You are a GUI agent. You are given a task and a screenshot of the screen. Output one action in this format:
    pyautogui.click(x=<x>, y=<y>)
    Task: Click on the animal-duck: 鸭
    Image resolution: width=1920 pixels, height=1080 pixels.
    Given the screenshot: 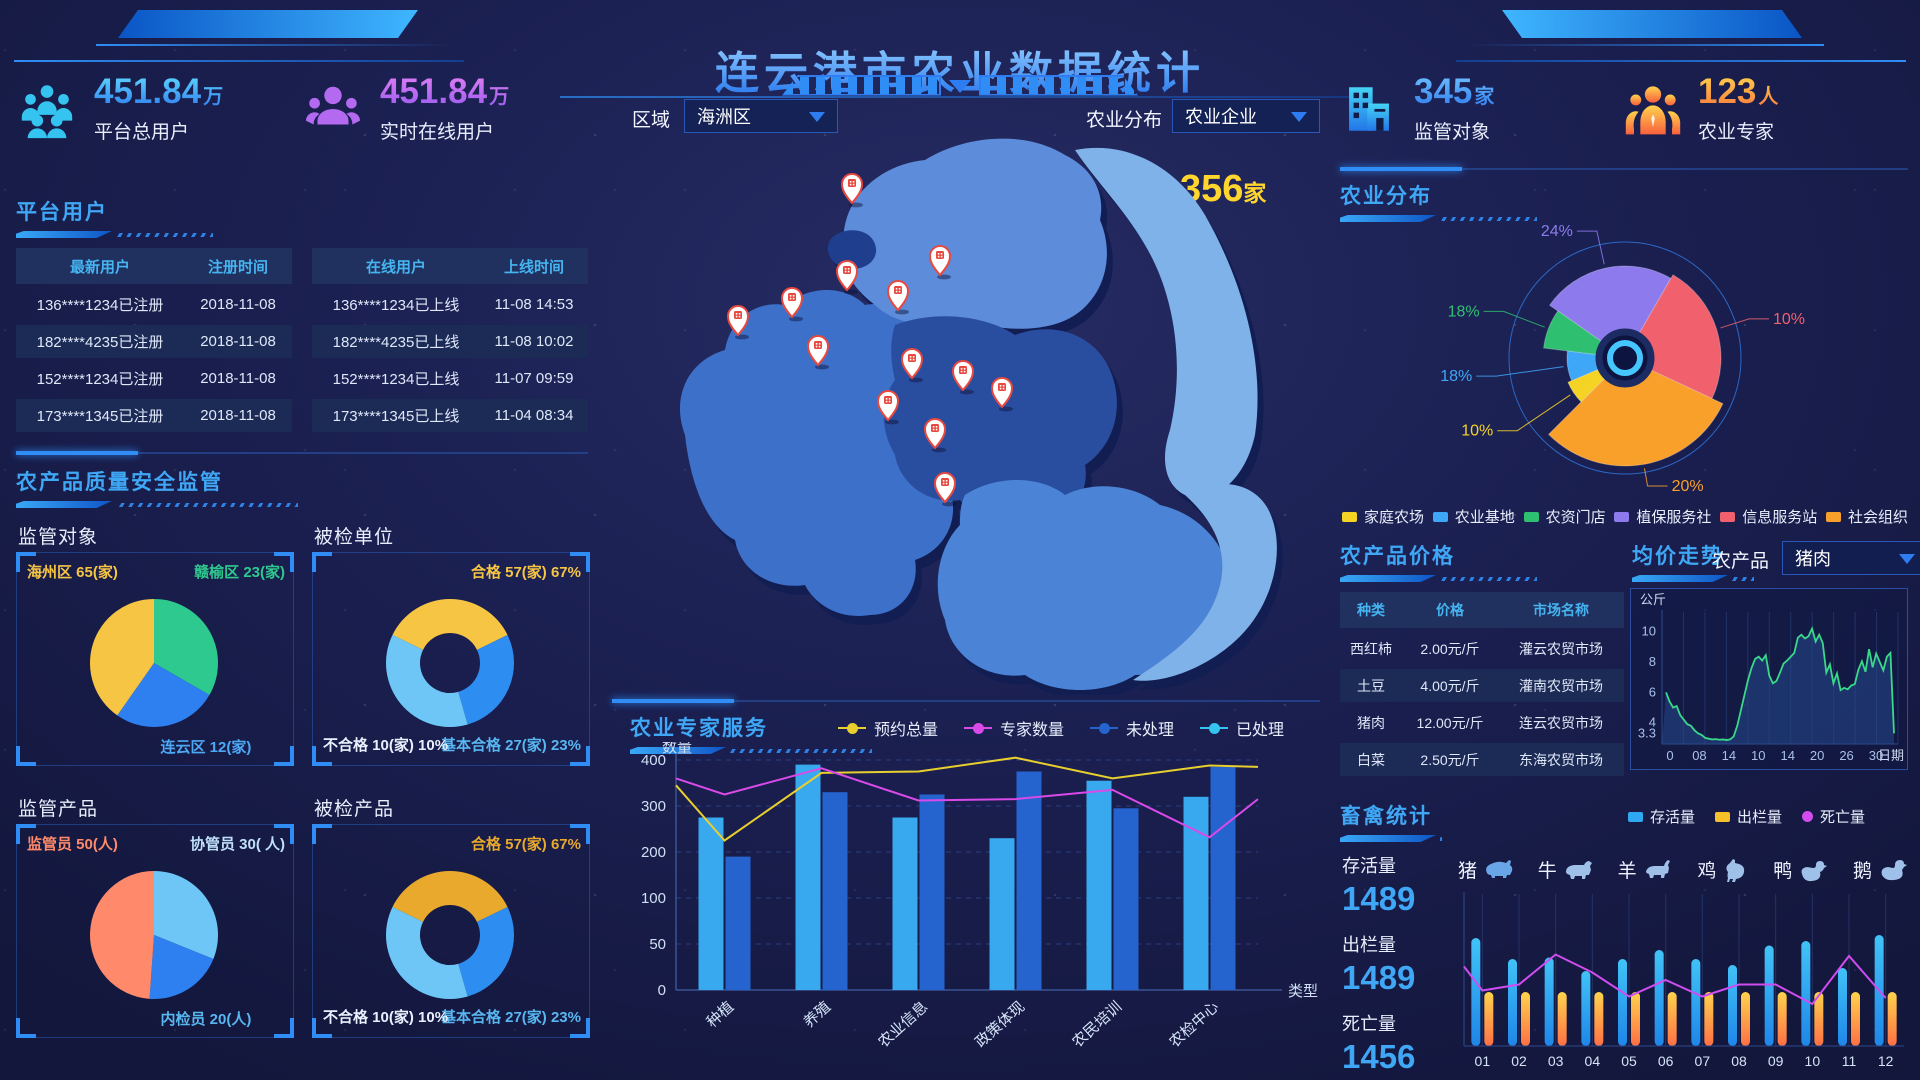 What is the action you would take?
    pyautogui.click(x=1800, y=869)
    